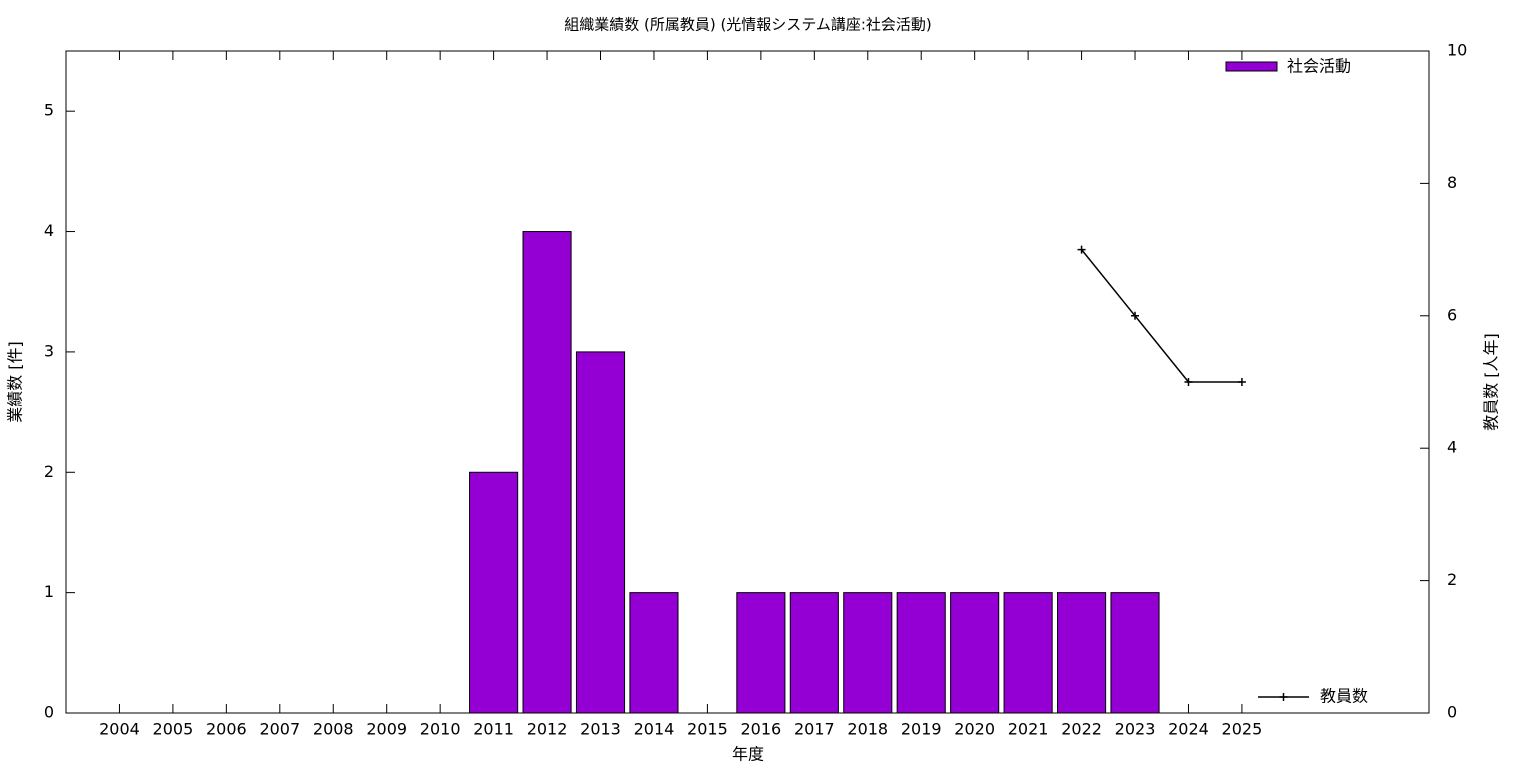  Describe the element at coordinates (1081, 729) in the screenshot. I see `x-tick-label: 2022` at that location.